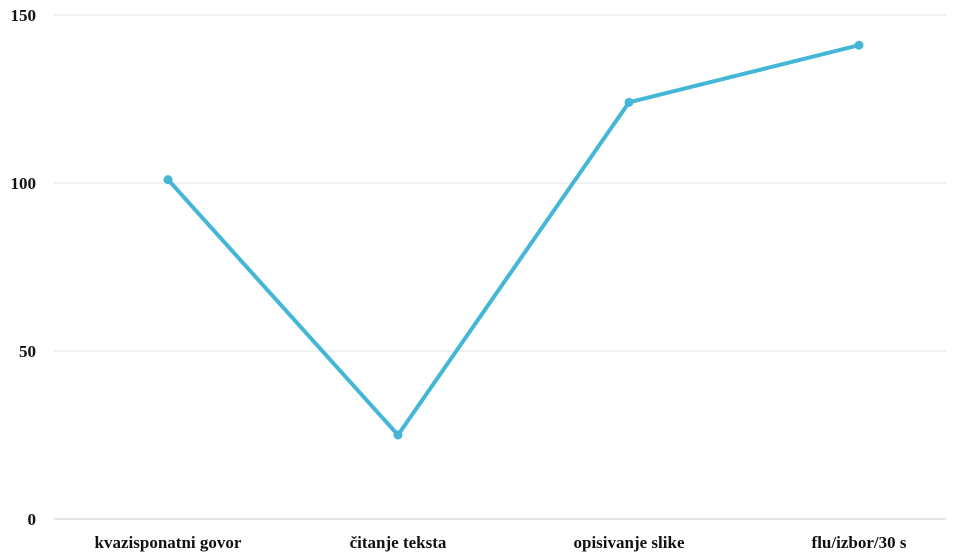 This screenshot has width=964, height=554. What do you see at coordinates (24, 267) in the screenshot?
I see `y-axis-tick-labels: 0 50 100 150` at bounding box center [24, 267].